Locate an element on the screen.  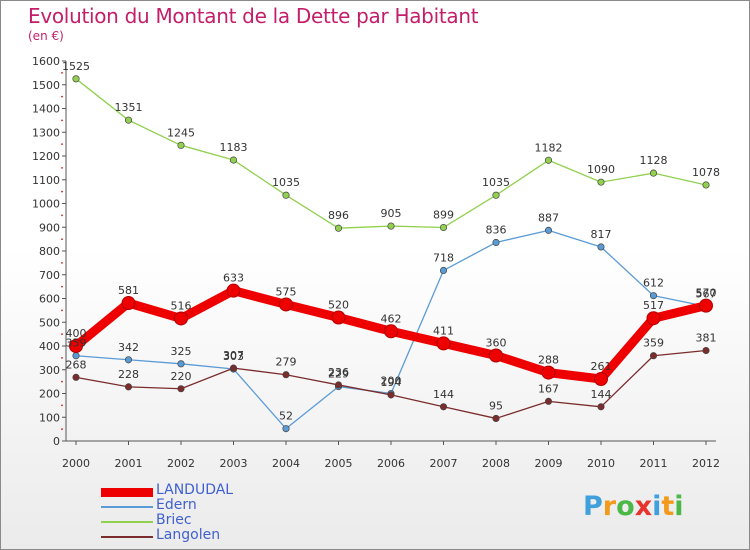
y-tick-label: 600 is located at coordinates (49, 299).